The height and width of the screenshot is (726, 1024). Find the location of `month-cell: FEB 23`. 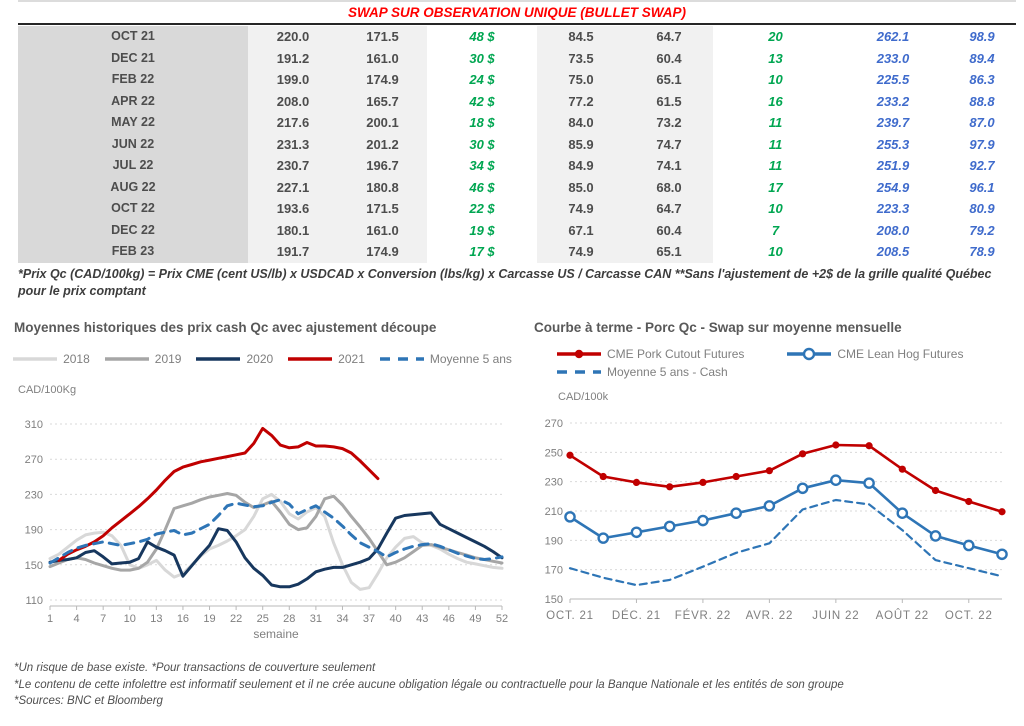

month-cell: FEB 23 is located at coordinates (133, 252).